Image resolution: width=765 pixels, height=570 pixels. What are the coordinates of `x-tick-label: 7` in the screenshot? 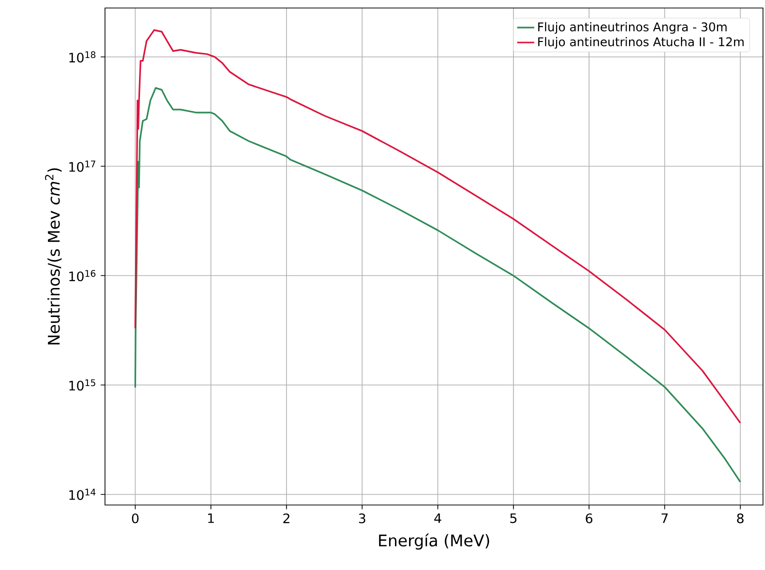 It's located at (665, 518).